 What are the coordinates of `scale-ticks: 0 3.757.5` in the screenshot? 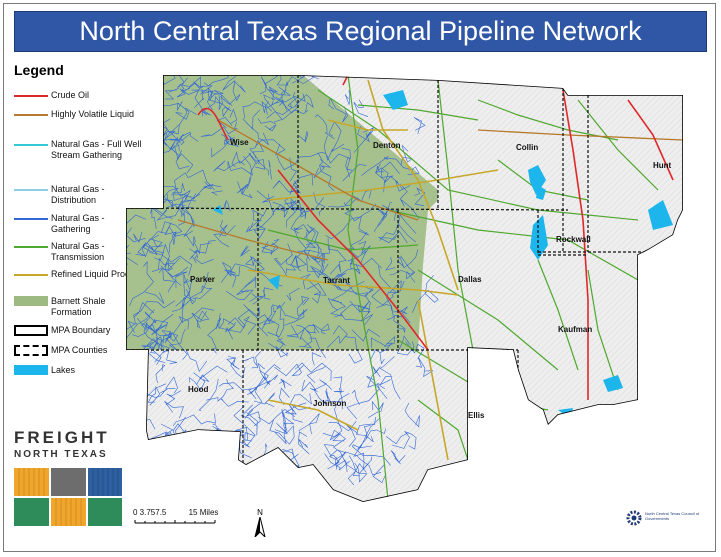 It's located at (150, 512).